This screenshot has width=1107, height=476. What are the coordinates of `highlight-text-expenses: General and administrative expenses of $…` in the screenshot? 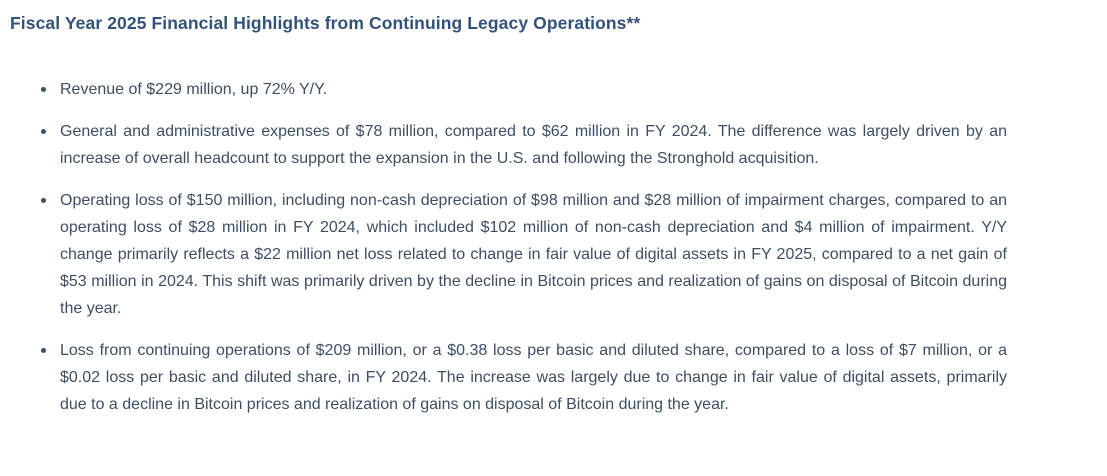 It's located at (533, 145).